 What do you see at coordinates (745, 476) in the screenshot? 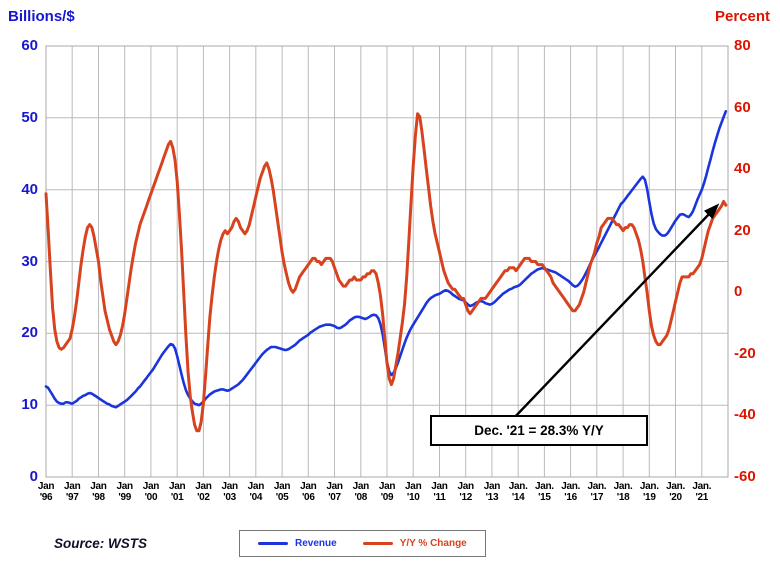
I see `right-axis-tick: -60` at bounding box center [745, 476].